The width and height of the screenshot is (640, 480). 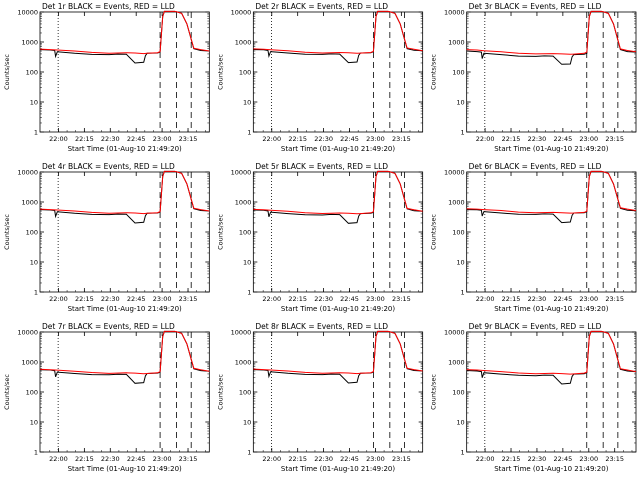 What do you see at coordinates (108, 6) in the screenshot?
I see `panel-title: Det 1r BLACK = Events, RED = LLD` at bounding box center [108, 6].